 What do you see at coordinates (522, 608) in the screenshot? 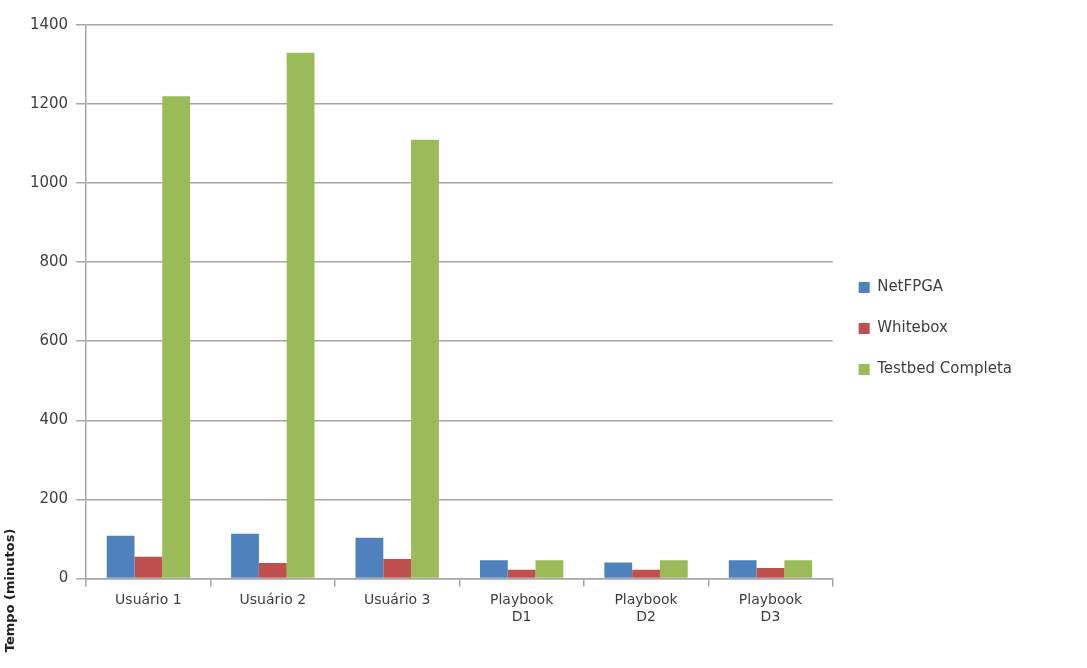
I see `x-tick-label: Playbook D1` at bounding box center [522, 608].